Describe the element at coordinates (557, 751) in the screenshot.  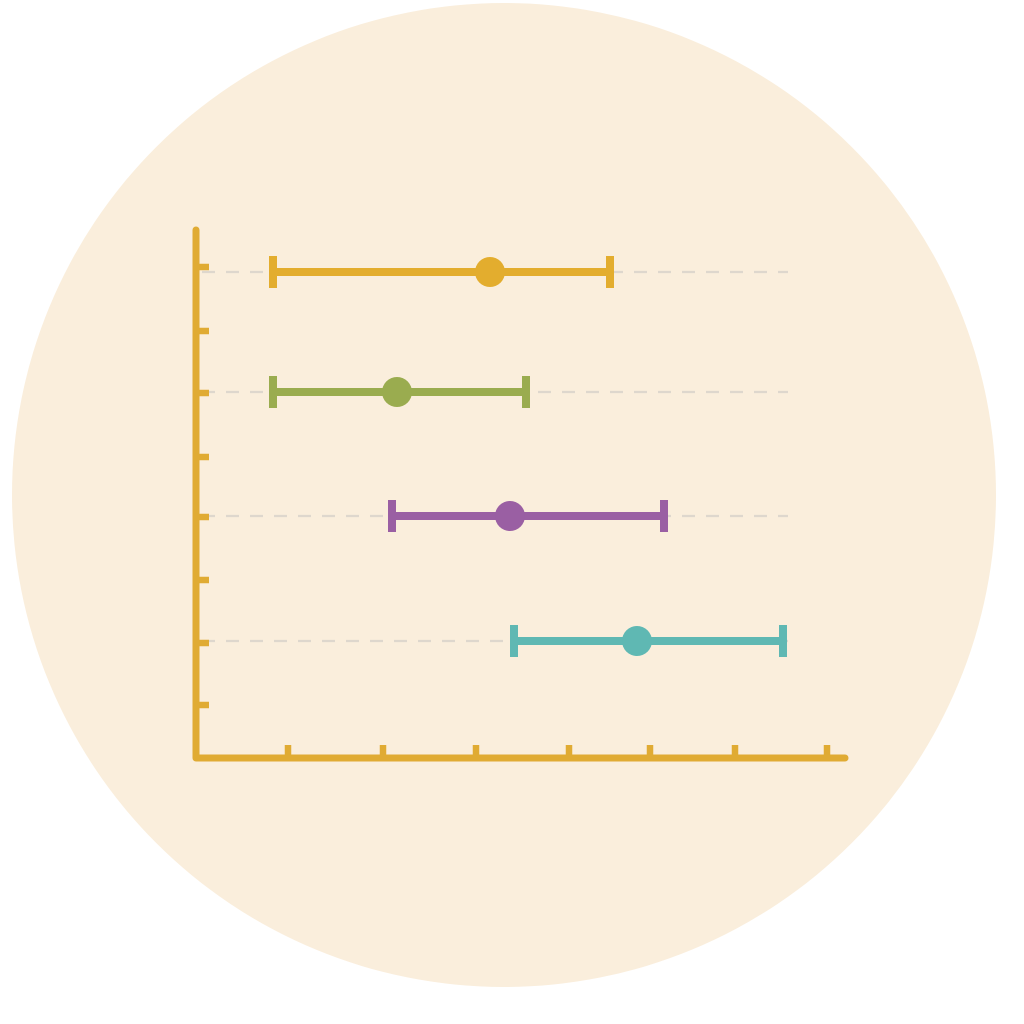
I see `x-axis-ticks` at that location.